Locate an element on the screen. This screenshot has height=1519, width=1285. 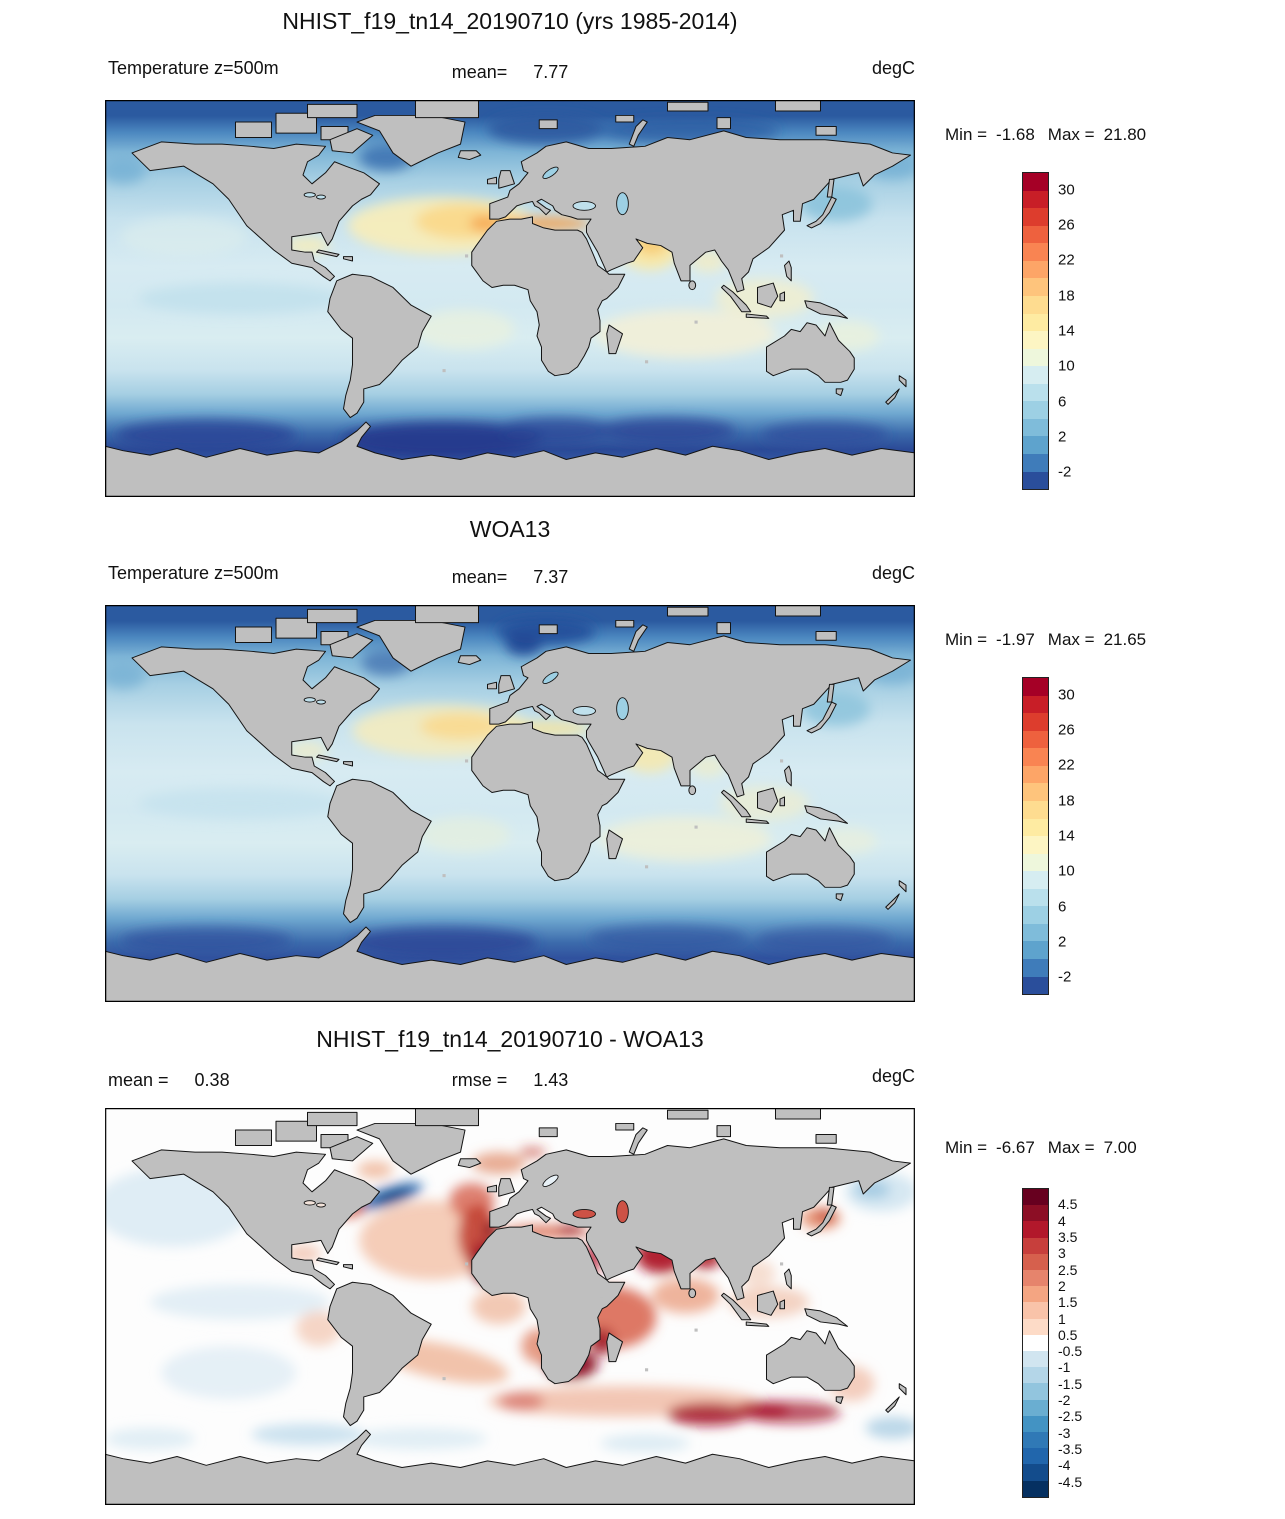
panel1-variable-label: Temperature z=500m is located at coordinates (193, 68).